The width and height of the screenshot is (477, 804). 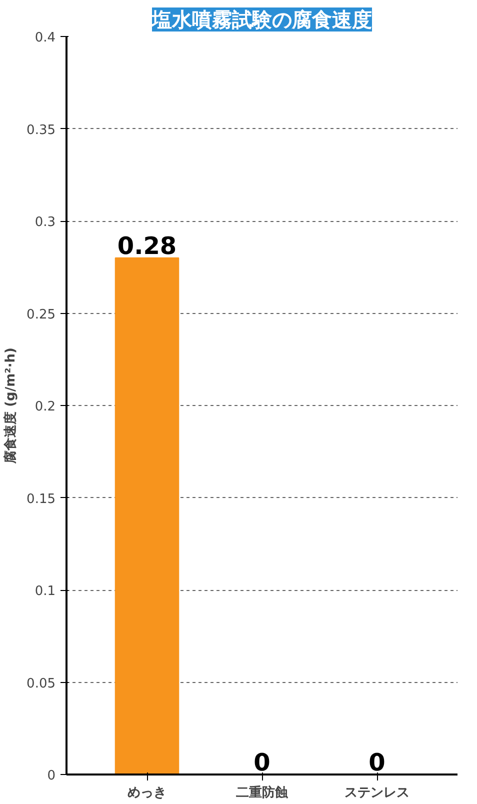 I want to click on y-tick-label: 0, so click(x=51, y=776).